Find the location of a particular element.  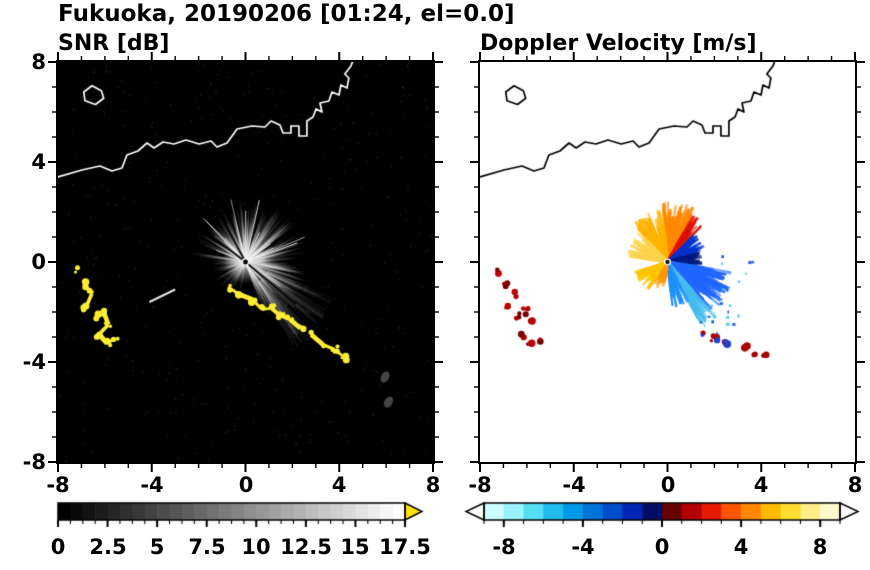

y-tick-label: -4 is located at coordinates (34, 362).